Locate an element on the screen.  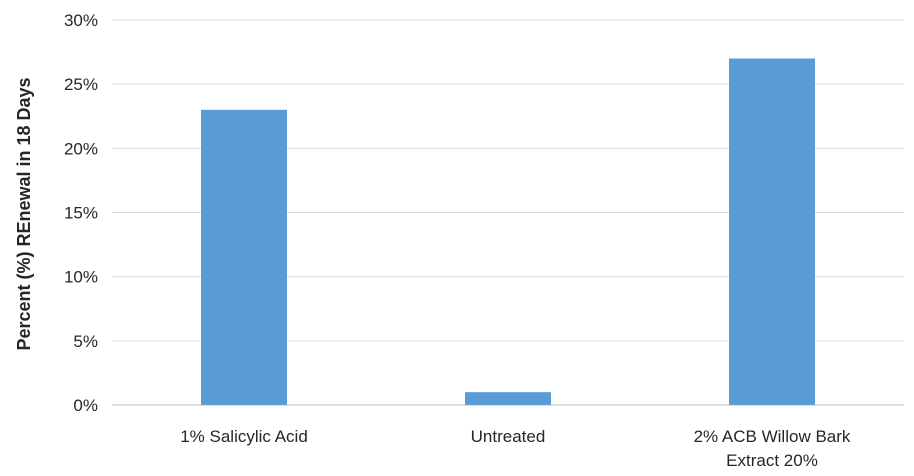
x-tick-label: 2% ACB Willow Bark is located at coordinates (772, 436).